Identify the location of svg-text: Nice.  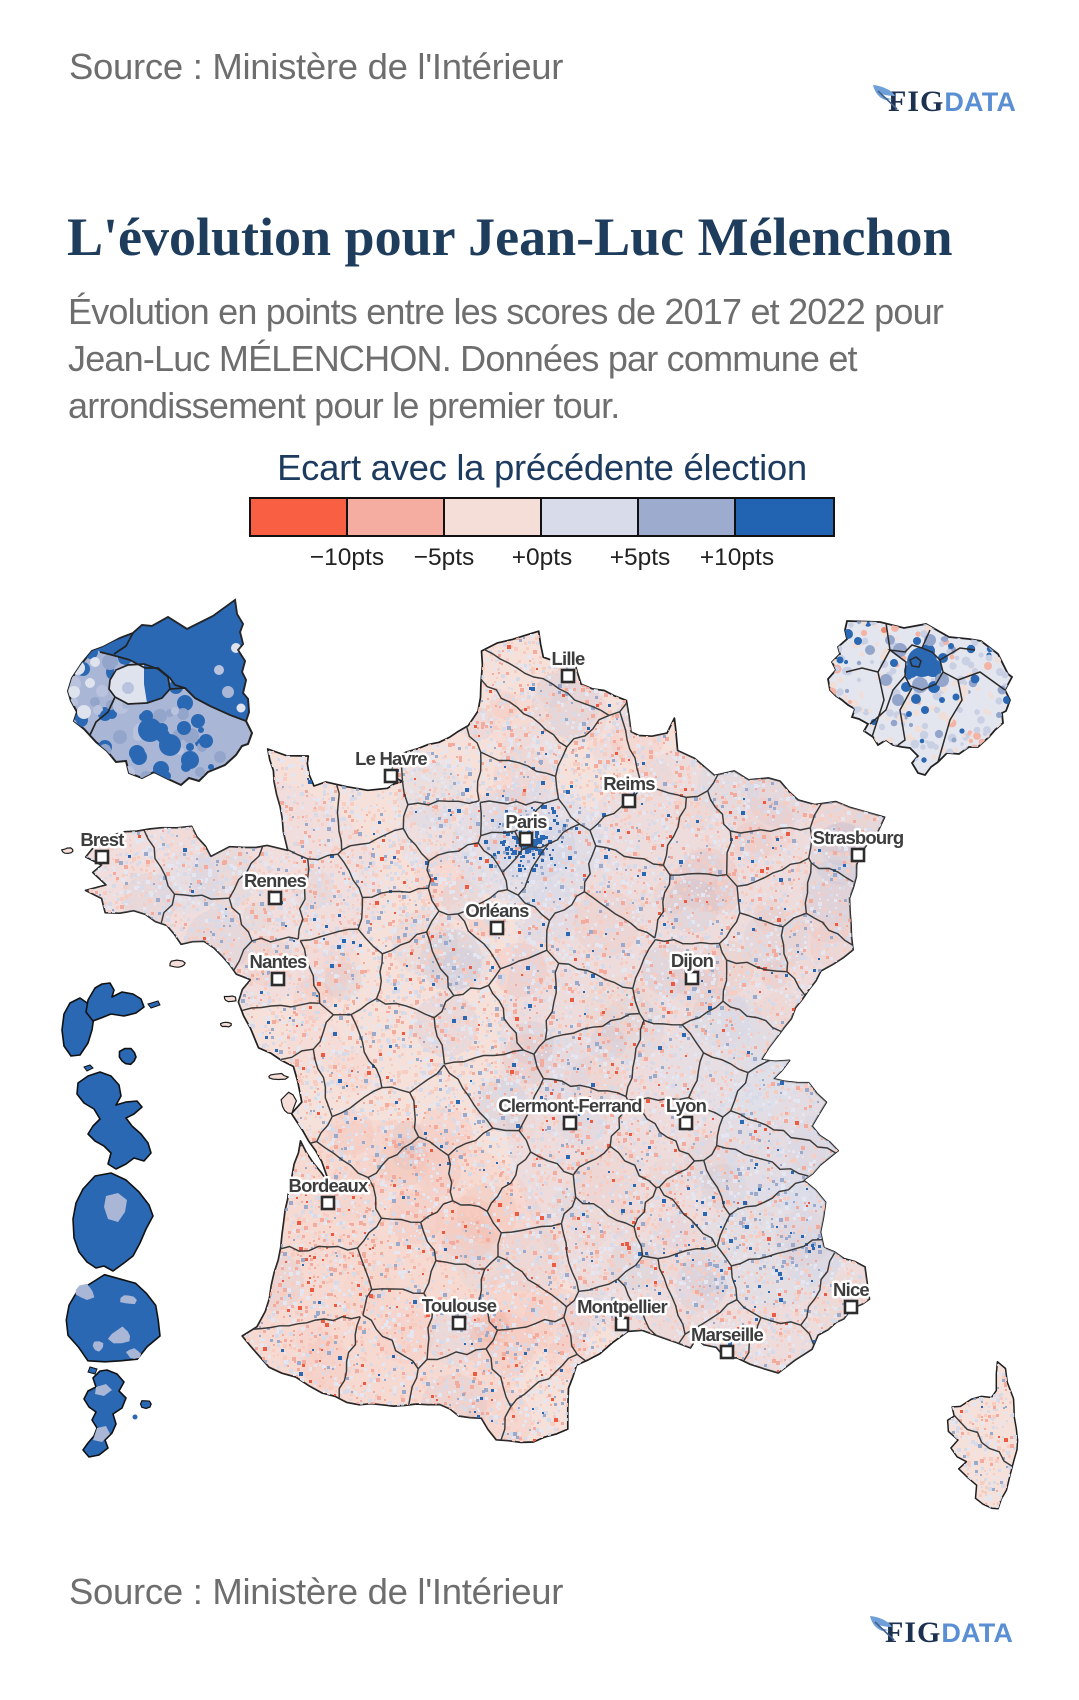
(851, 1289).